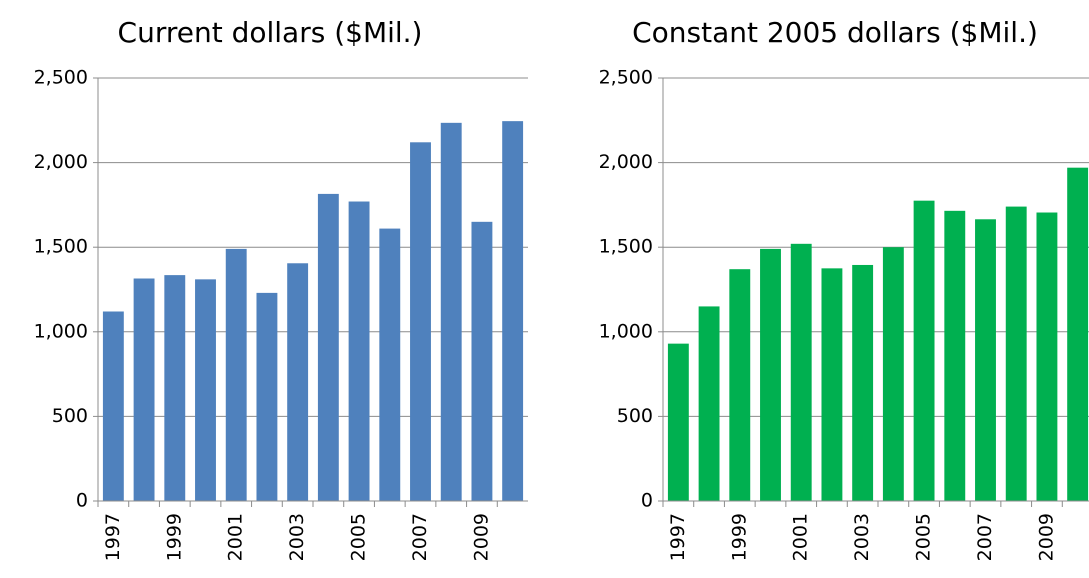 The width and height of the screenshot is (1089, 578). I want to click on chart-title: Current dollars ($Mil.), so click(270, 32).